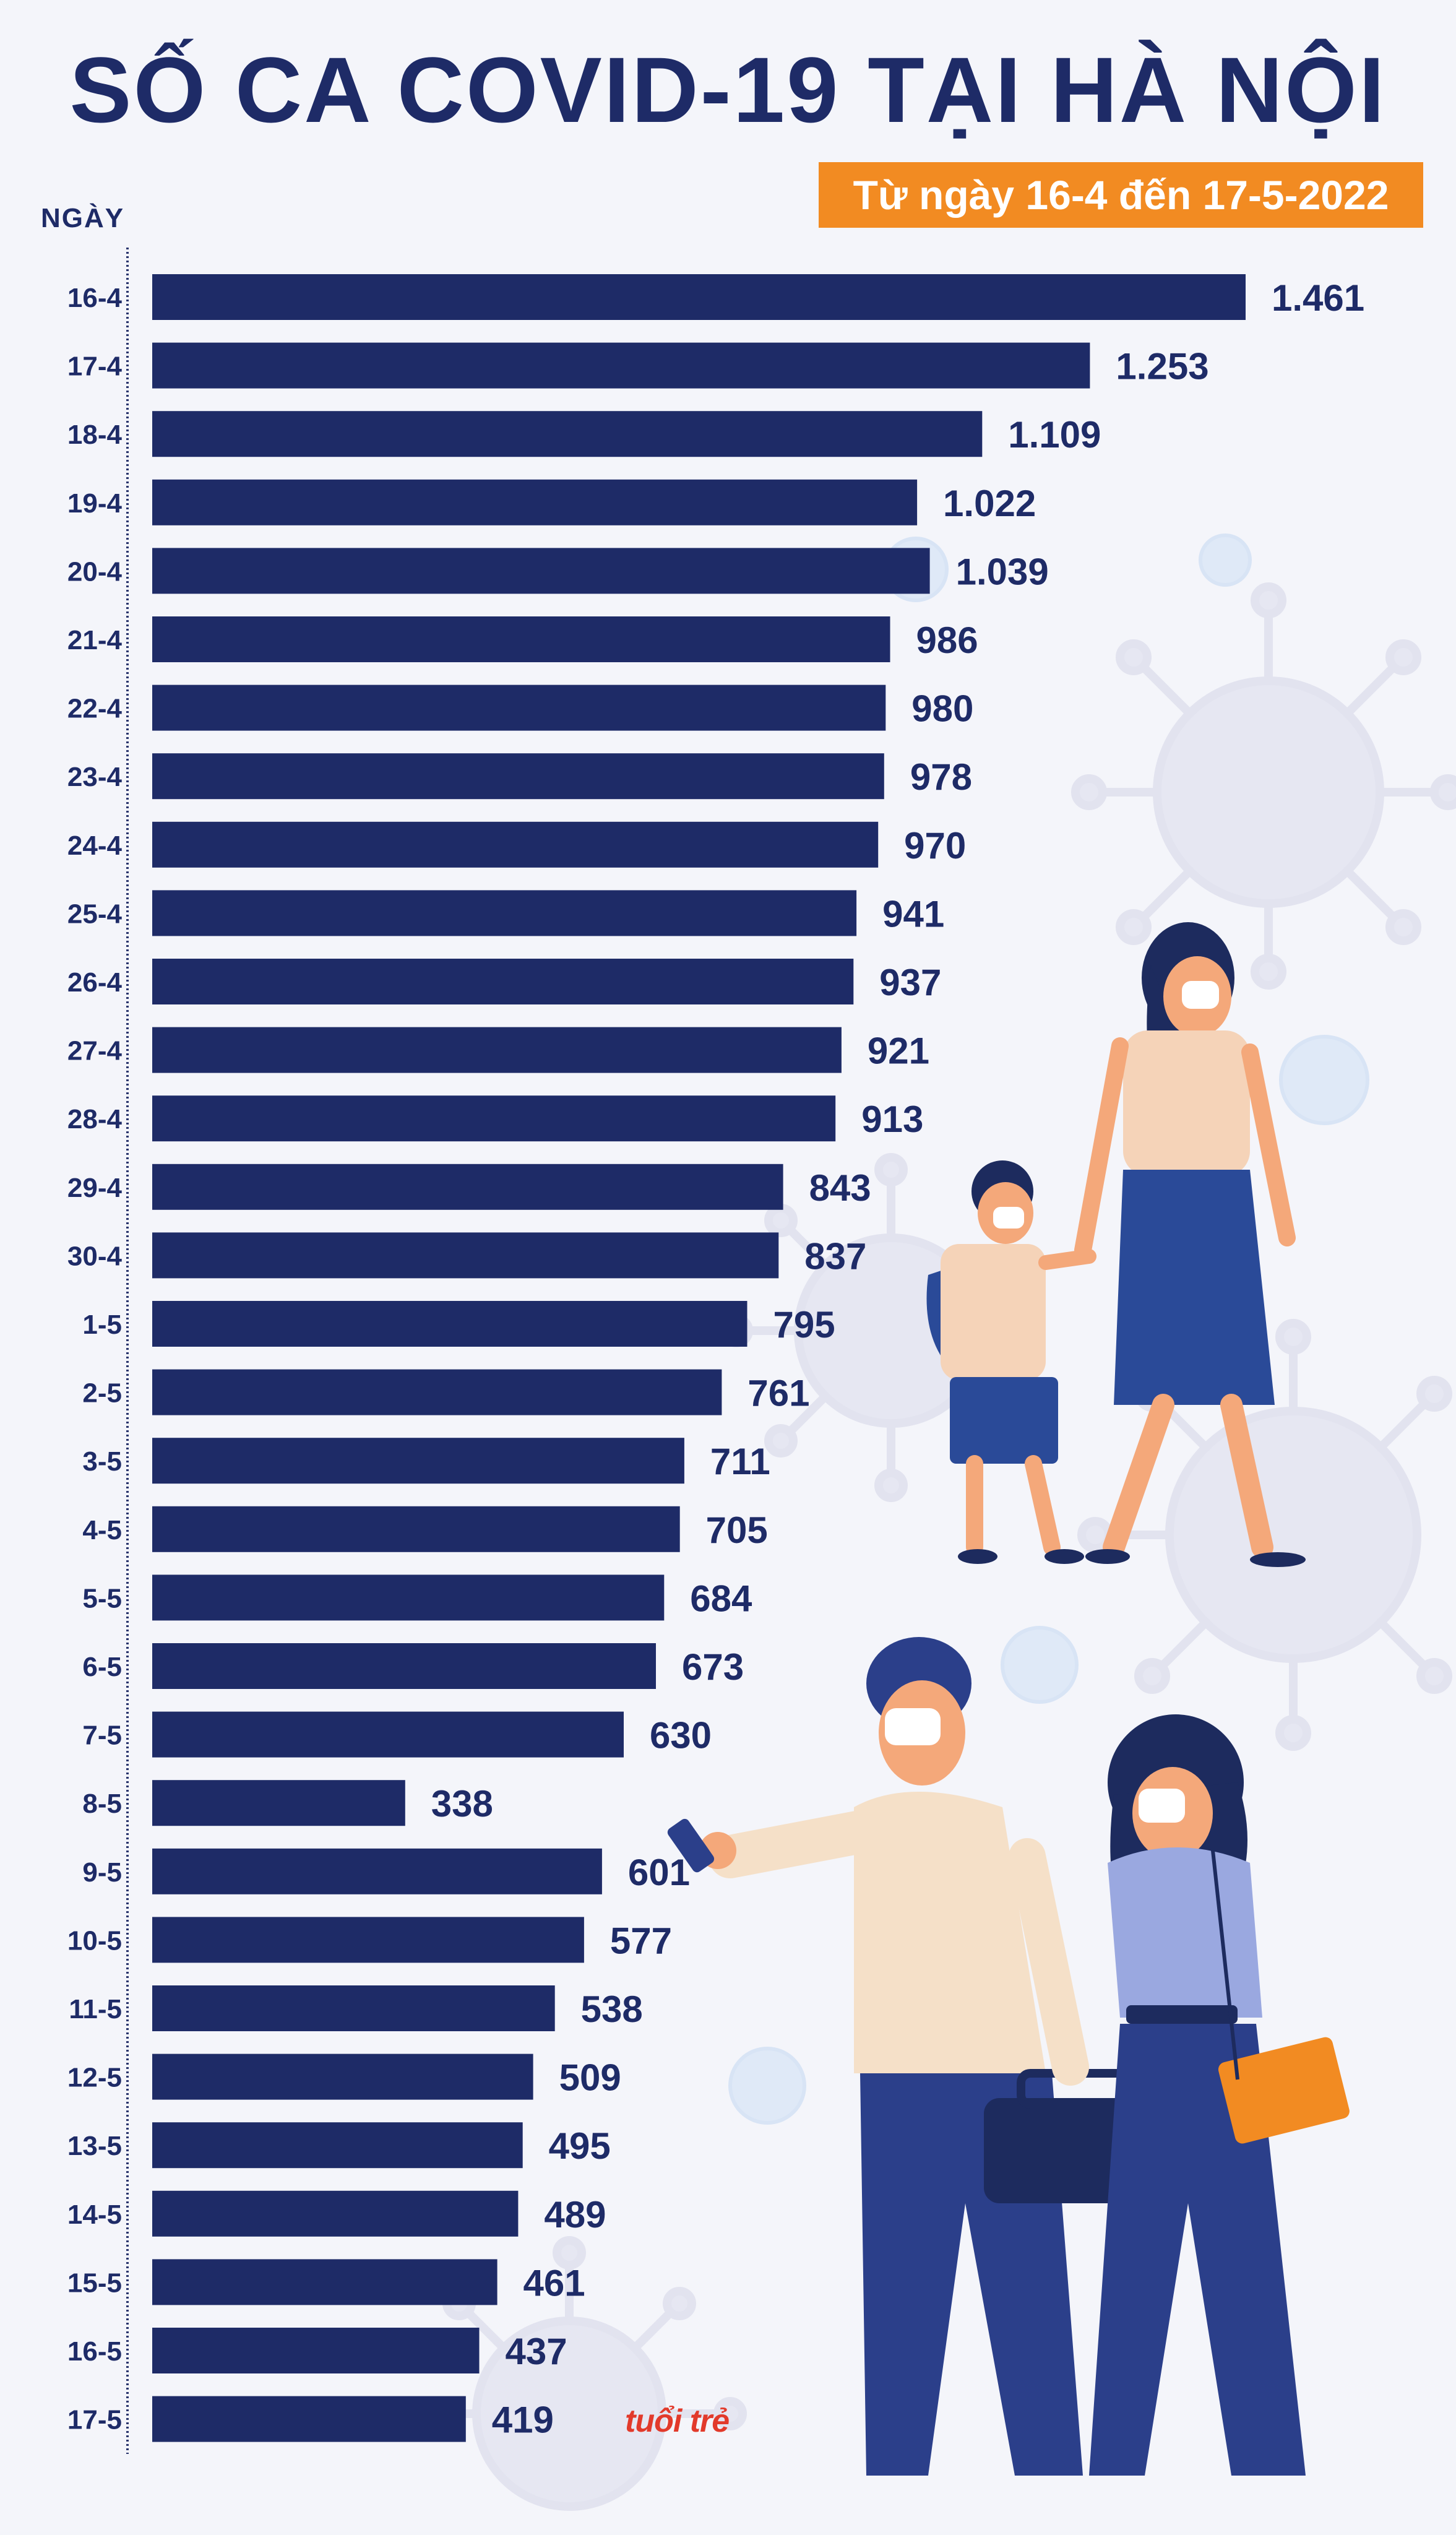  Describe the element at coordinates (95, 640) in the screenshot. I see `tick-label: 21-4` at that location.